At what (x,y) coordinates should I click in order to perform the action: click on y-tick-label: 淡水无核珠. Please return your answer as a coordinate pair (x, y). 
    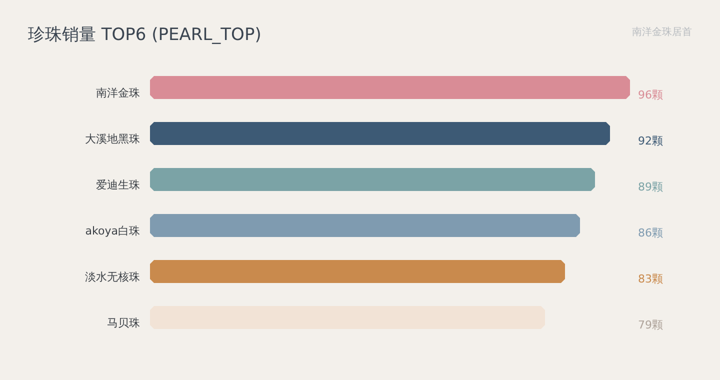
    Looking at the image, I should click on (112, 277).